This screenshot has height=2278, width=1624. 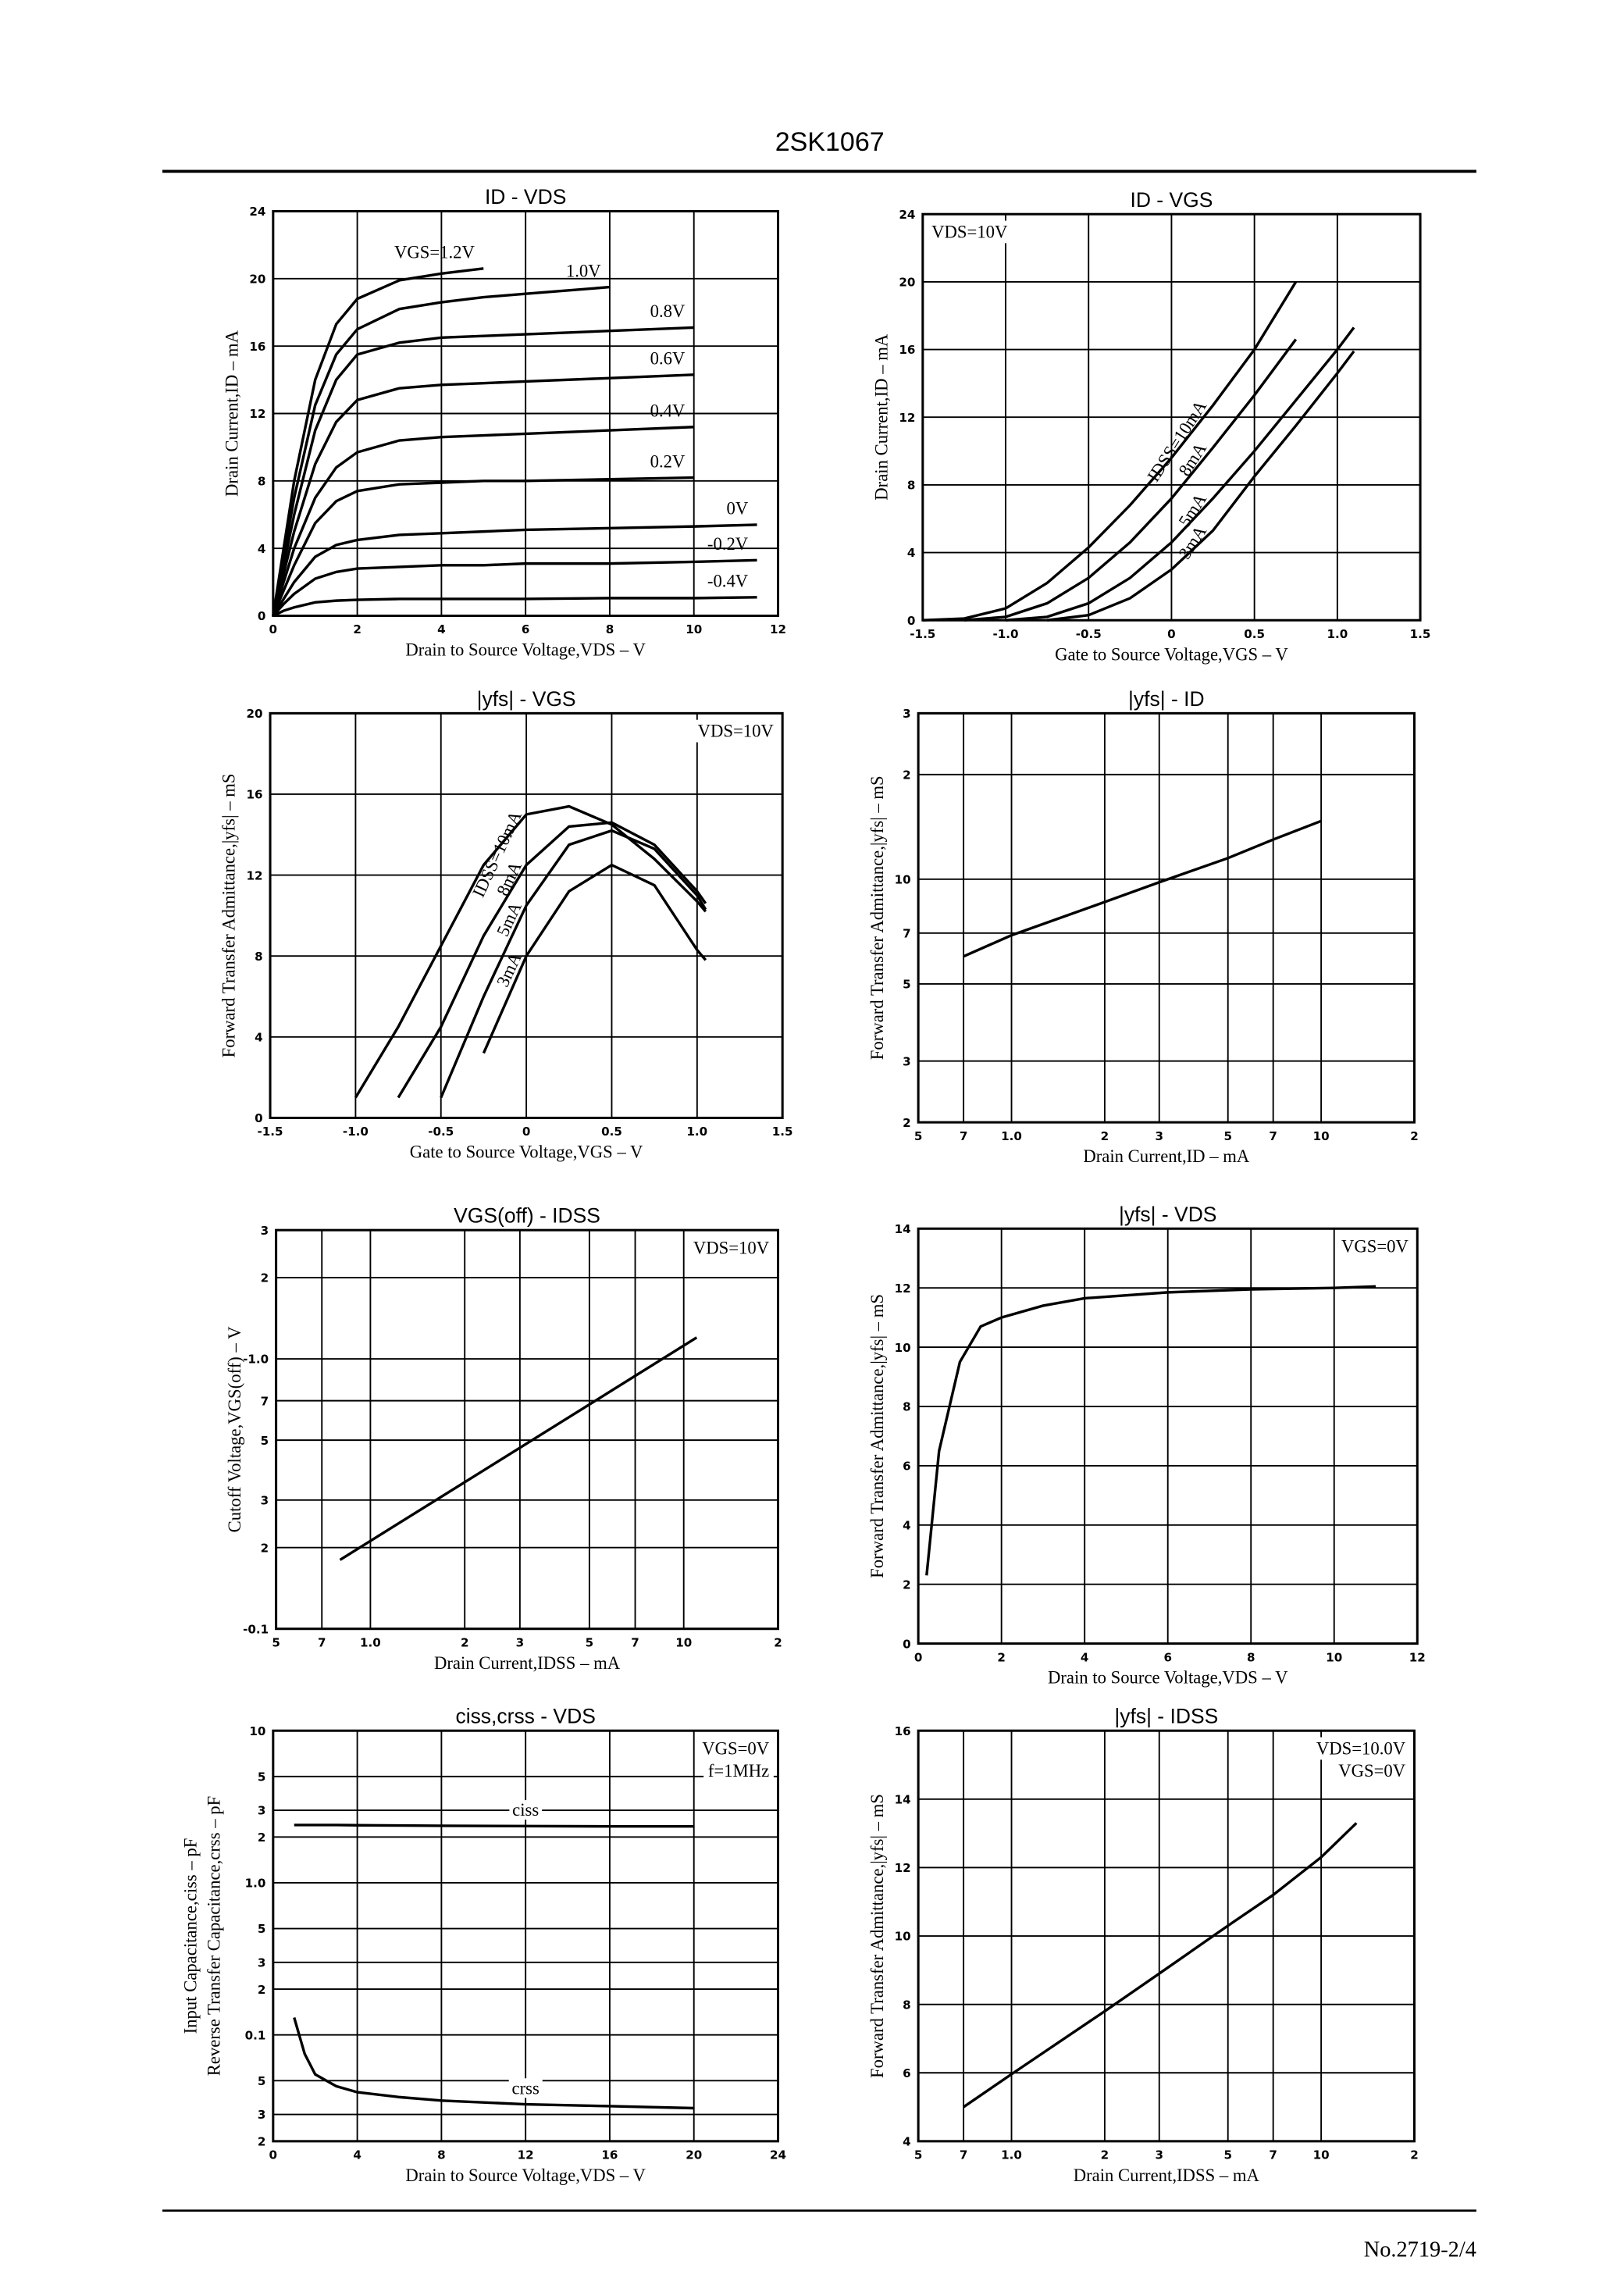 What do you see at coordinates (1166, 1716) in the screenshot?
I see `chart-title: |yfs| - IDSS` at bounding box center [1166, 1716].